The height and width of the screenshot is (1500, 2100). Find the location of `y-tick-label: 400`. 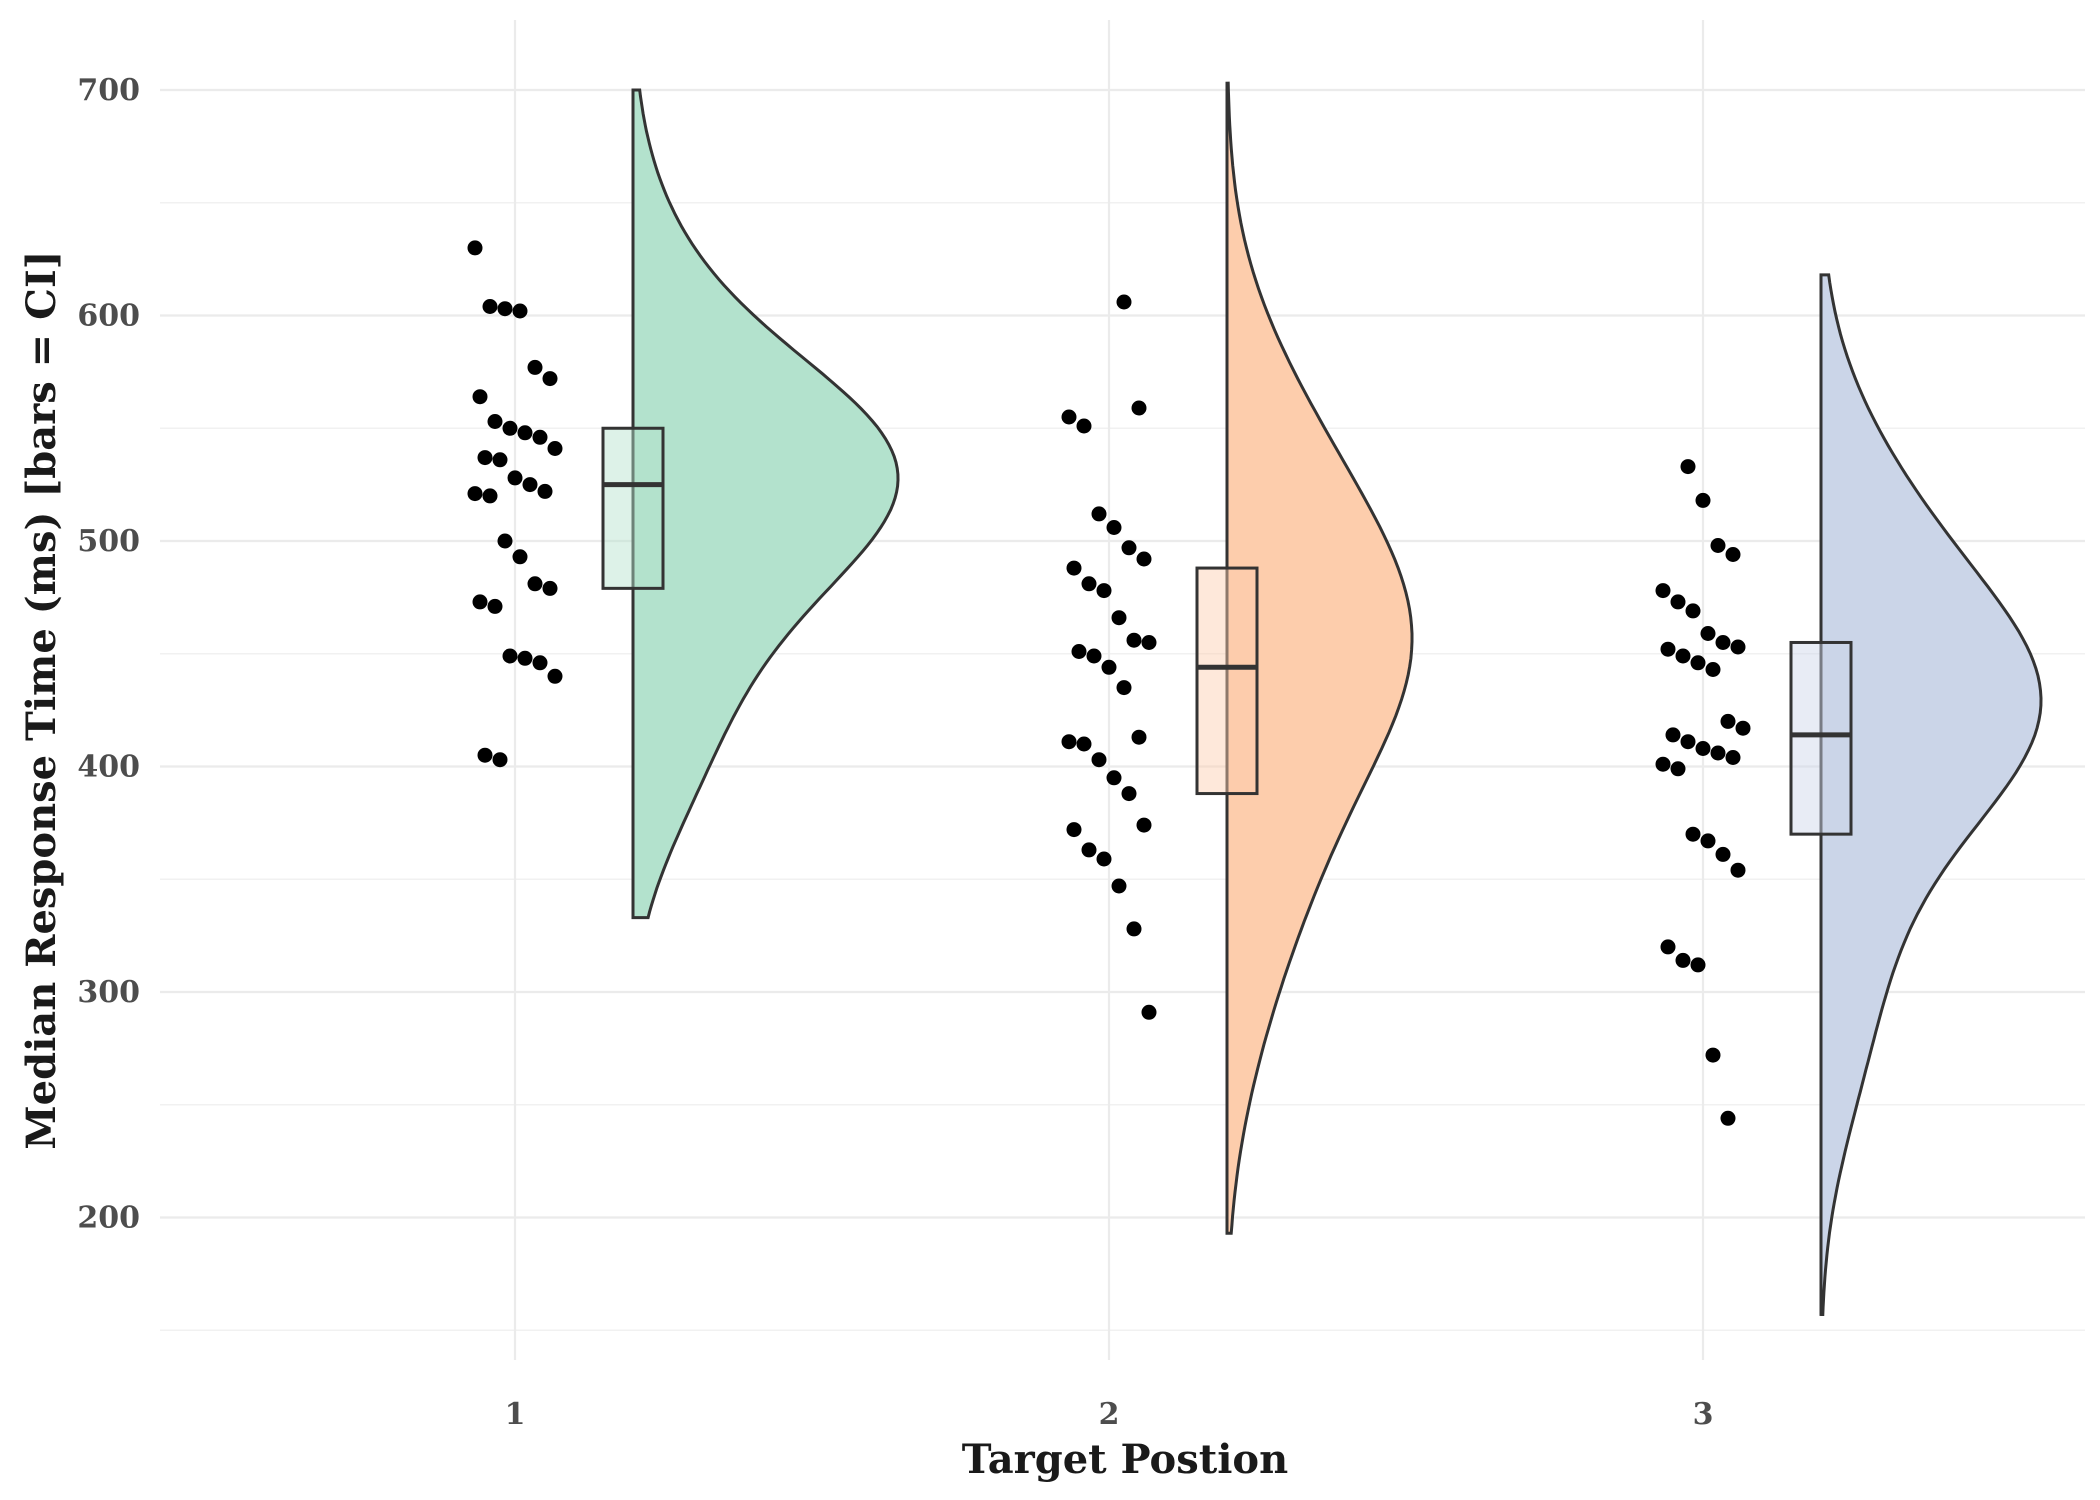

y-tick-label: 400 is located at coordinates (108, 767).